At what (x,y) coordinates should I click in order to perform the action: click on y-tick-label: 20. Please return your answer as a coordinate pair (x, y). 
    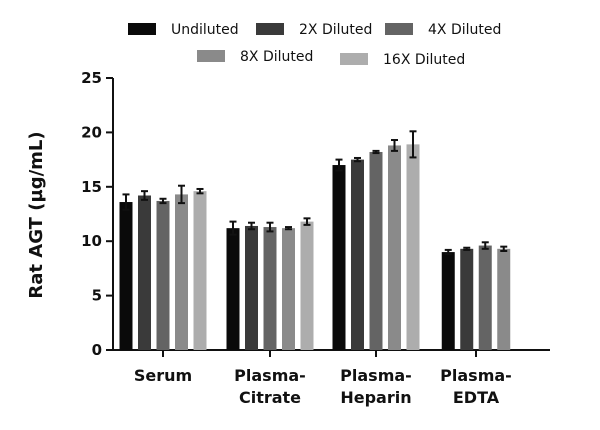
    Looking at the image, I should click on (91, 132).